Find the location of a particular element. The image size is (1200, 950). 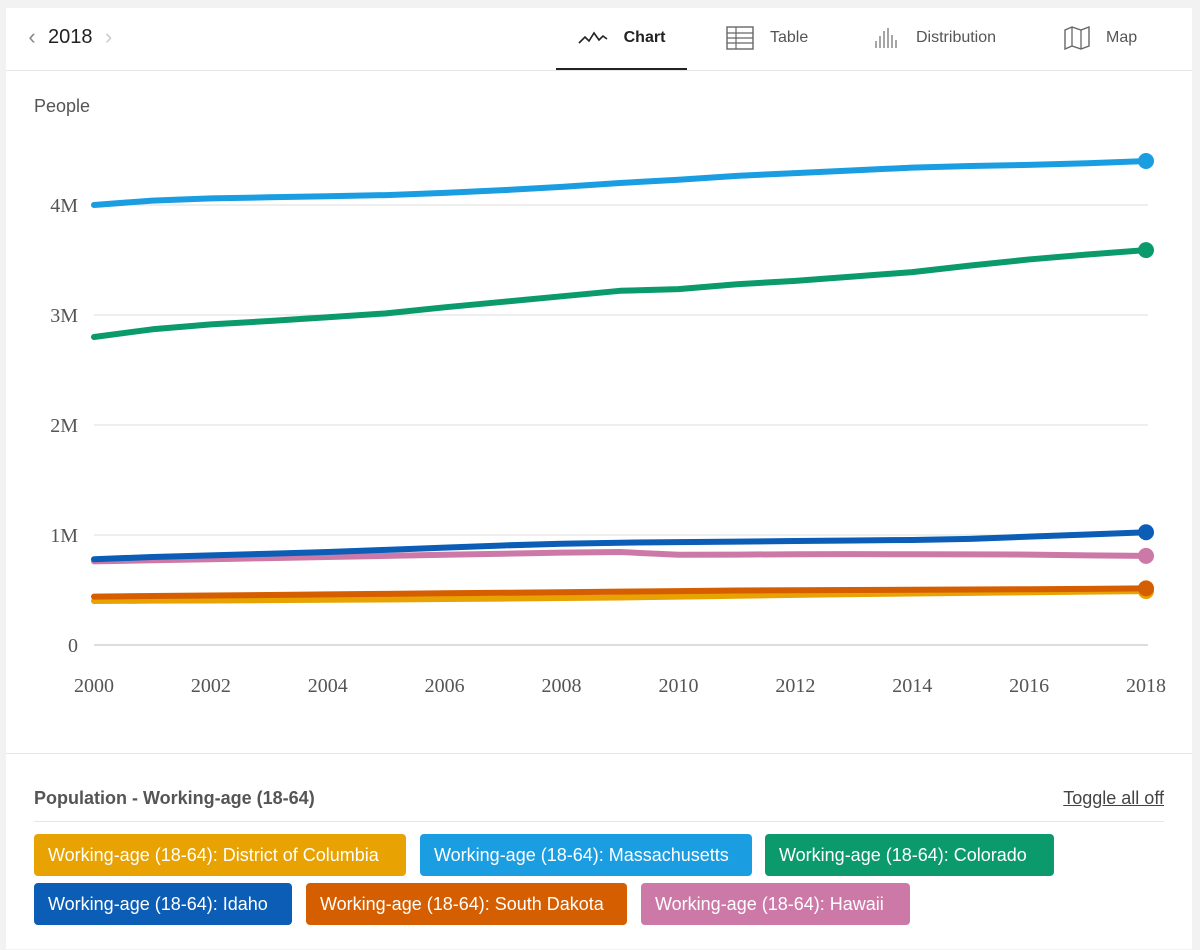

year-label: 2018 is located at coordinates (70, 36).